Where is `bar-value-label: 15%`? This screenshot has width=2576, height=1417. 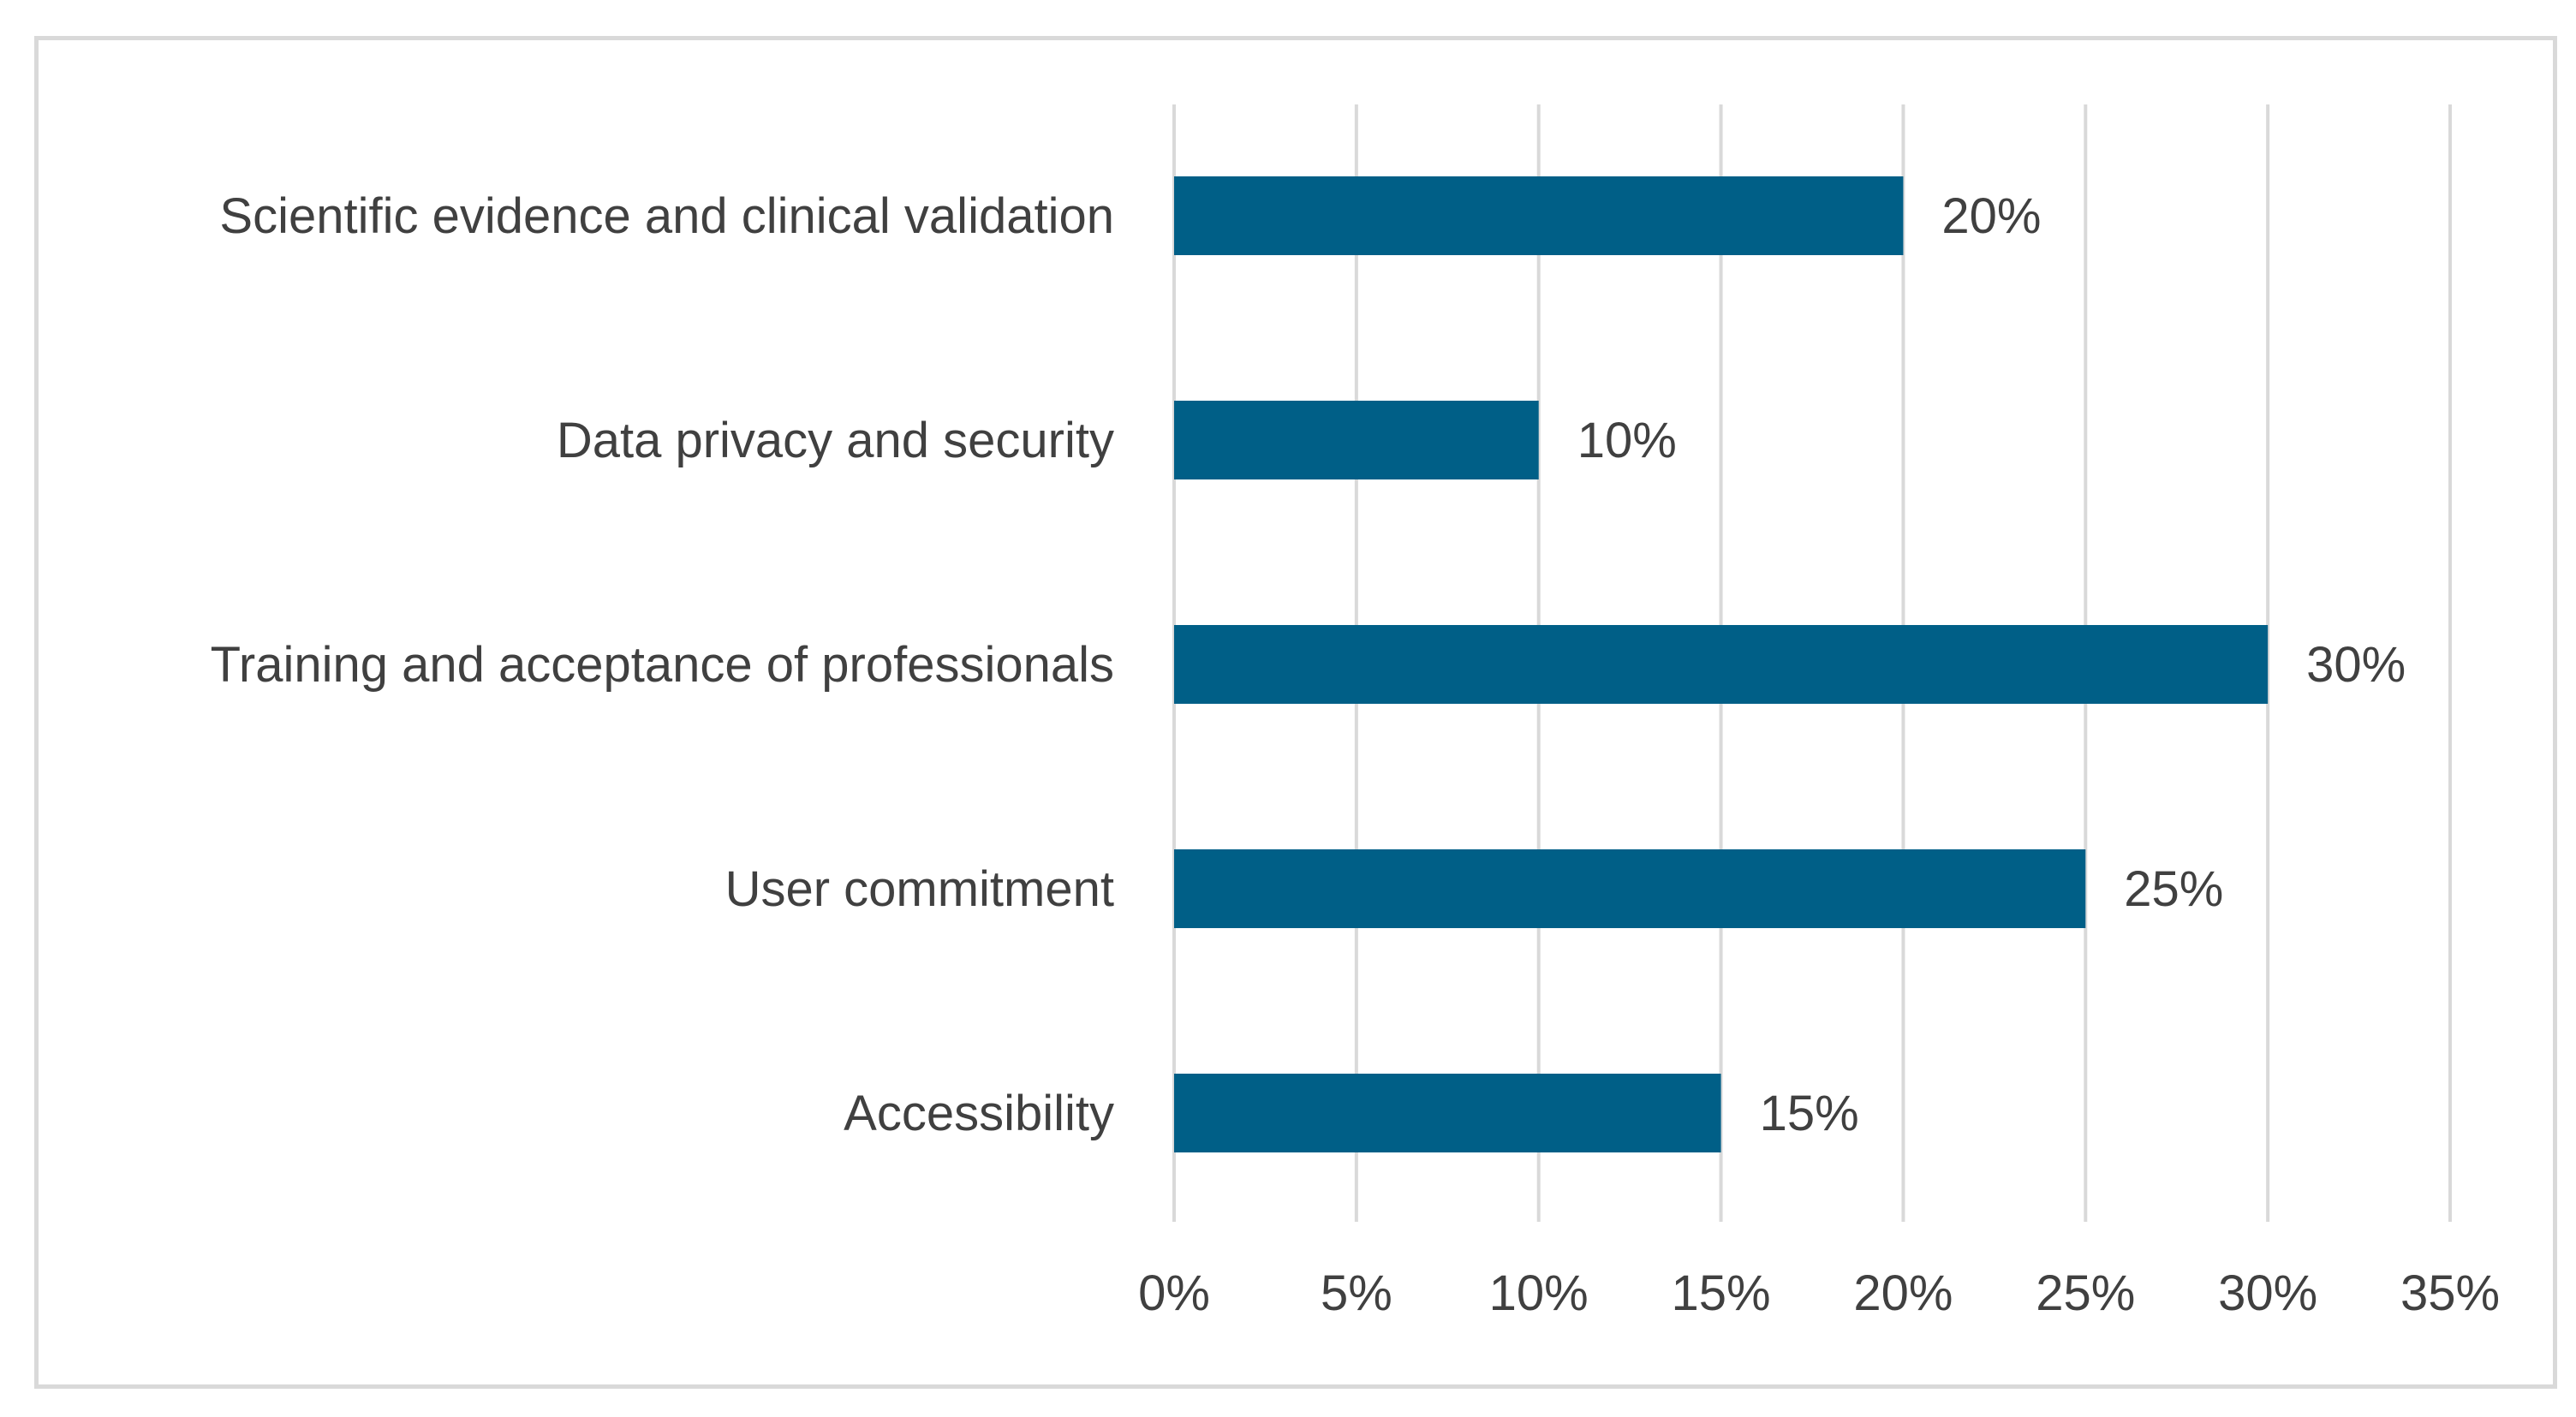
bar-value-label: 15% is located at coordinates (1810, 1113).